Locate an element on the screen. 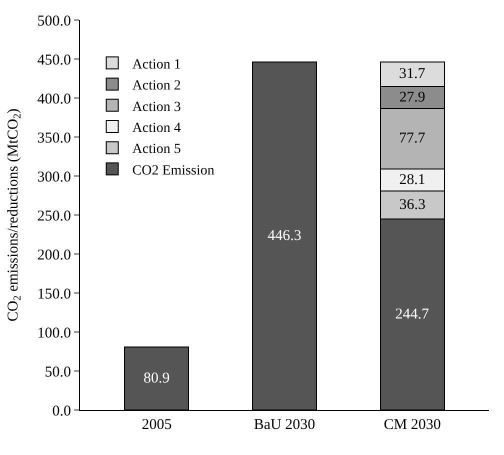 The width and height of the screenshot is (504, 455). y-tick-label: 250.0 is located at coordinates (54, 216).